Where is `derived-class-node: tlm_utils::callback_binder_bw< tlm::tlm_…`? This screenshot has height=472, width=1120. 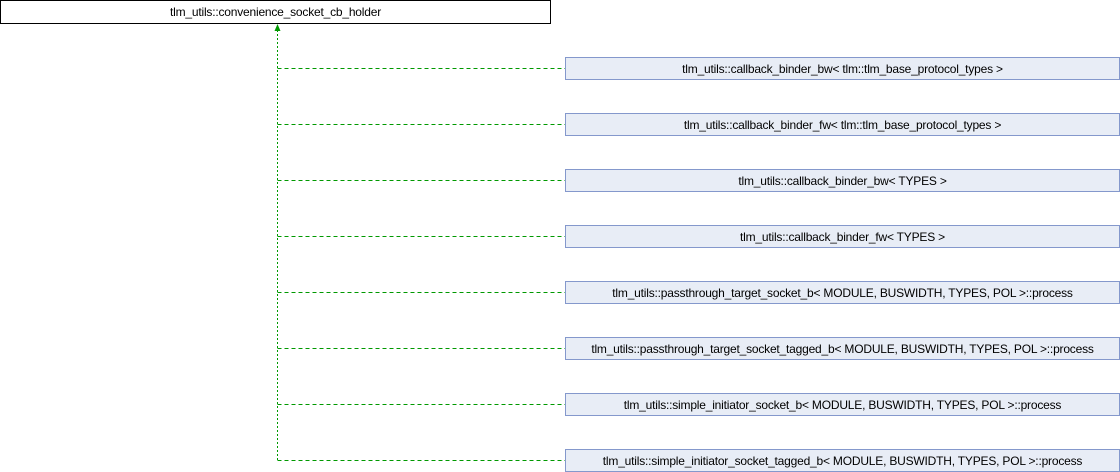 derived-class-node: tlm_utils::callback_binder_bw< tlm::tlm_… is located at coordinates (842, 68).